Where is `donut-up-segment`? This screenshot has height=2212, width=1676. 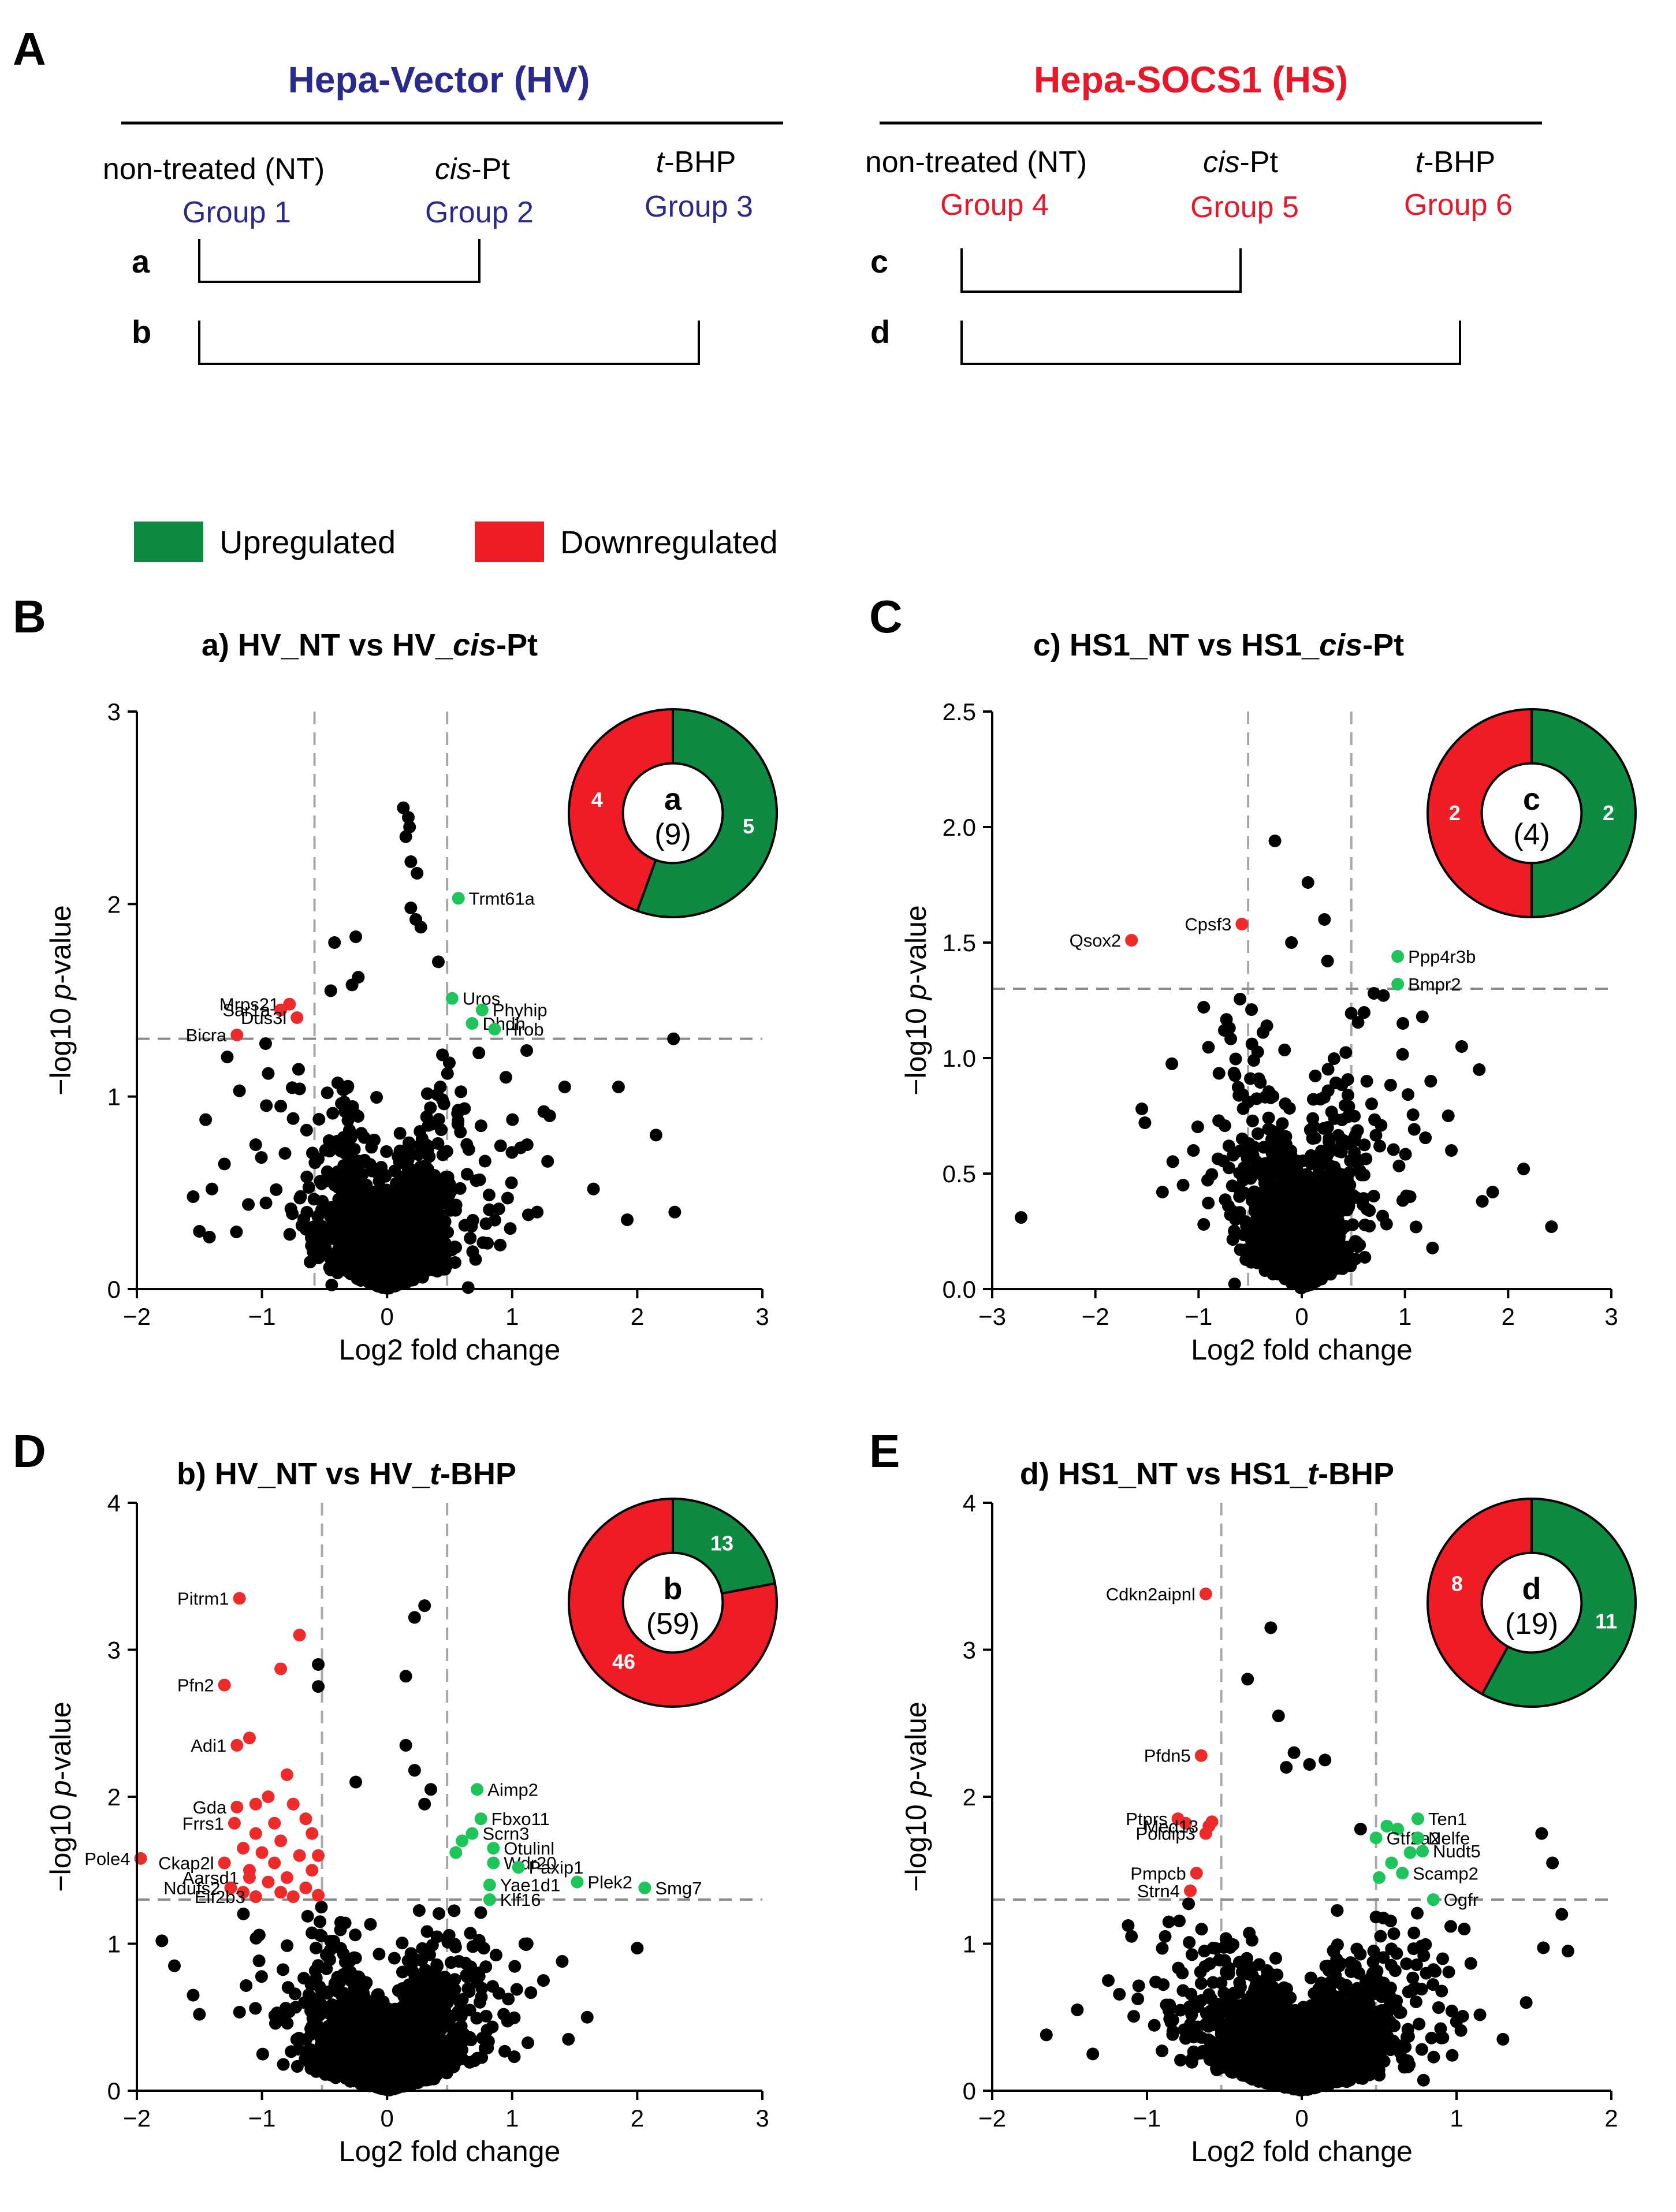 donut-up-segment is located at coordinates (1583, 813).